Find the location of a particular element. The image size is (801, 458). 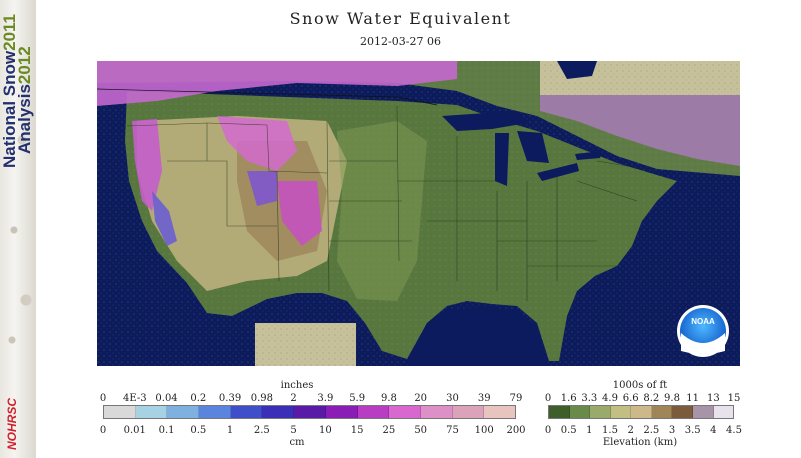

snow-cascades is located at coordinates (147, 165).